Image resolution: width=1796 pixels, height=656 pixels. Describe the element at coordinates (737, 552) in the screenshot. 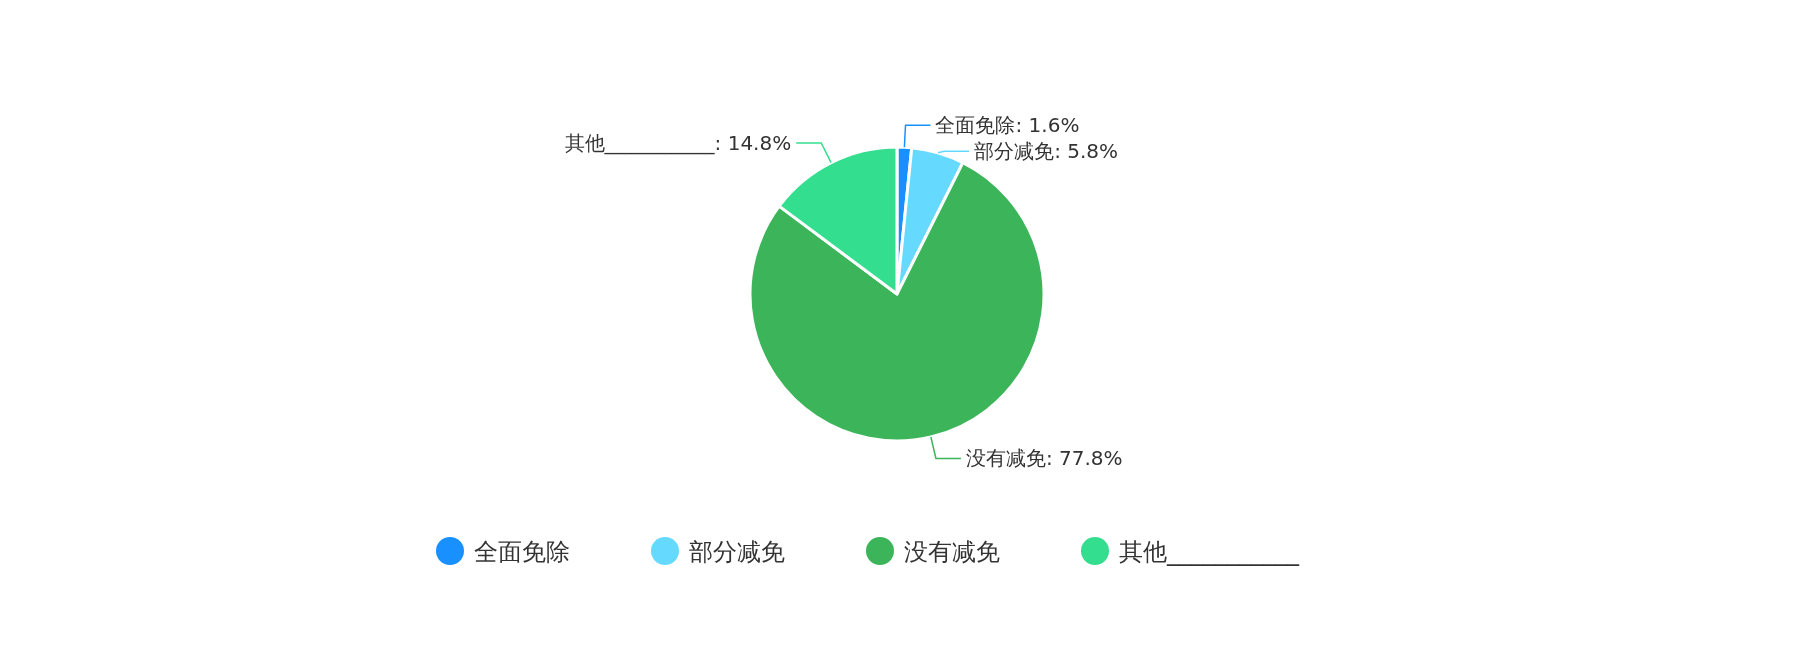

I see `legend-label: 部分减免` at that location.